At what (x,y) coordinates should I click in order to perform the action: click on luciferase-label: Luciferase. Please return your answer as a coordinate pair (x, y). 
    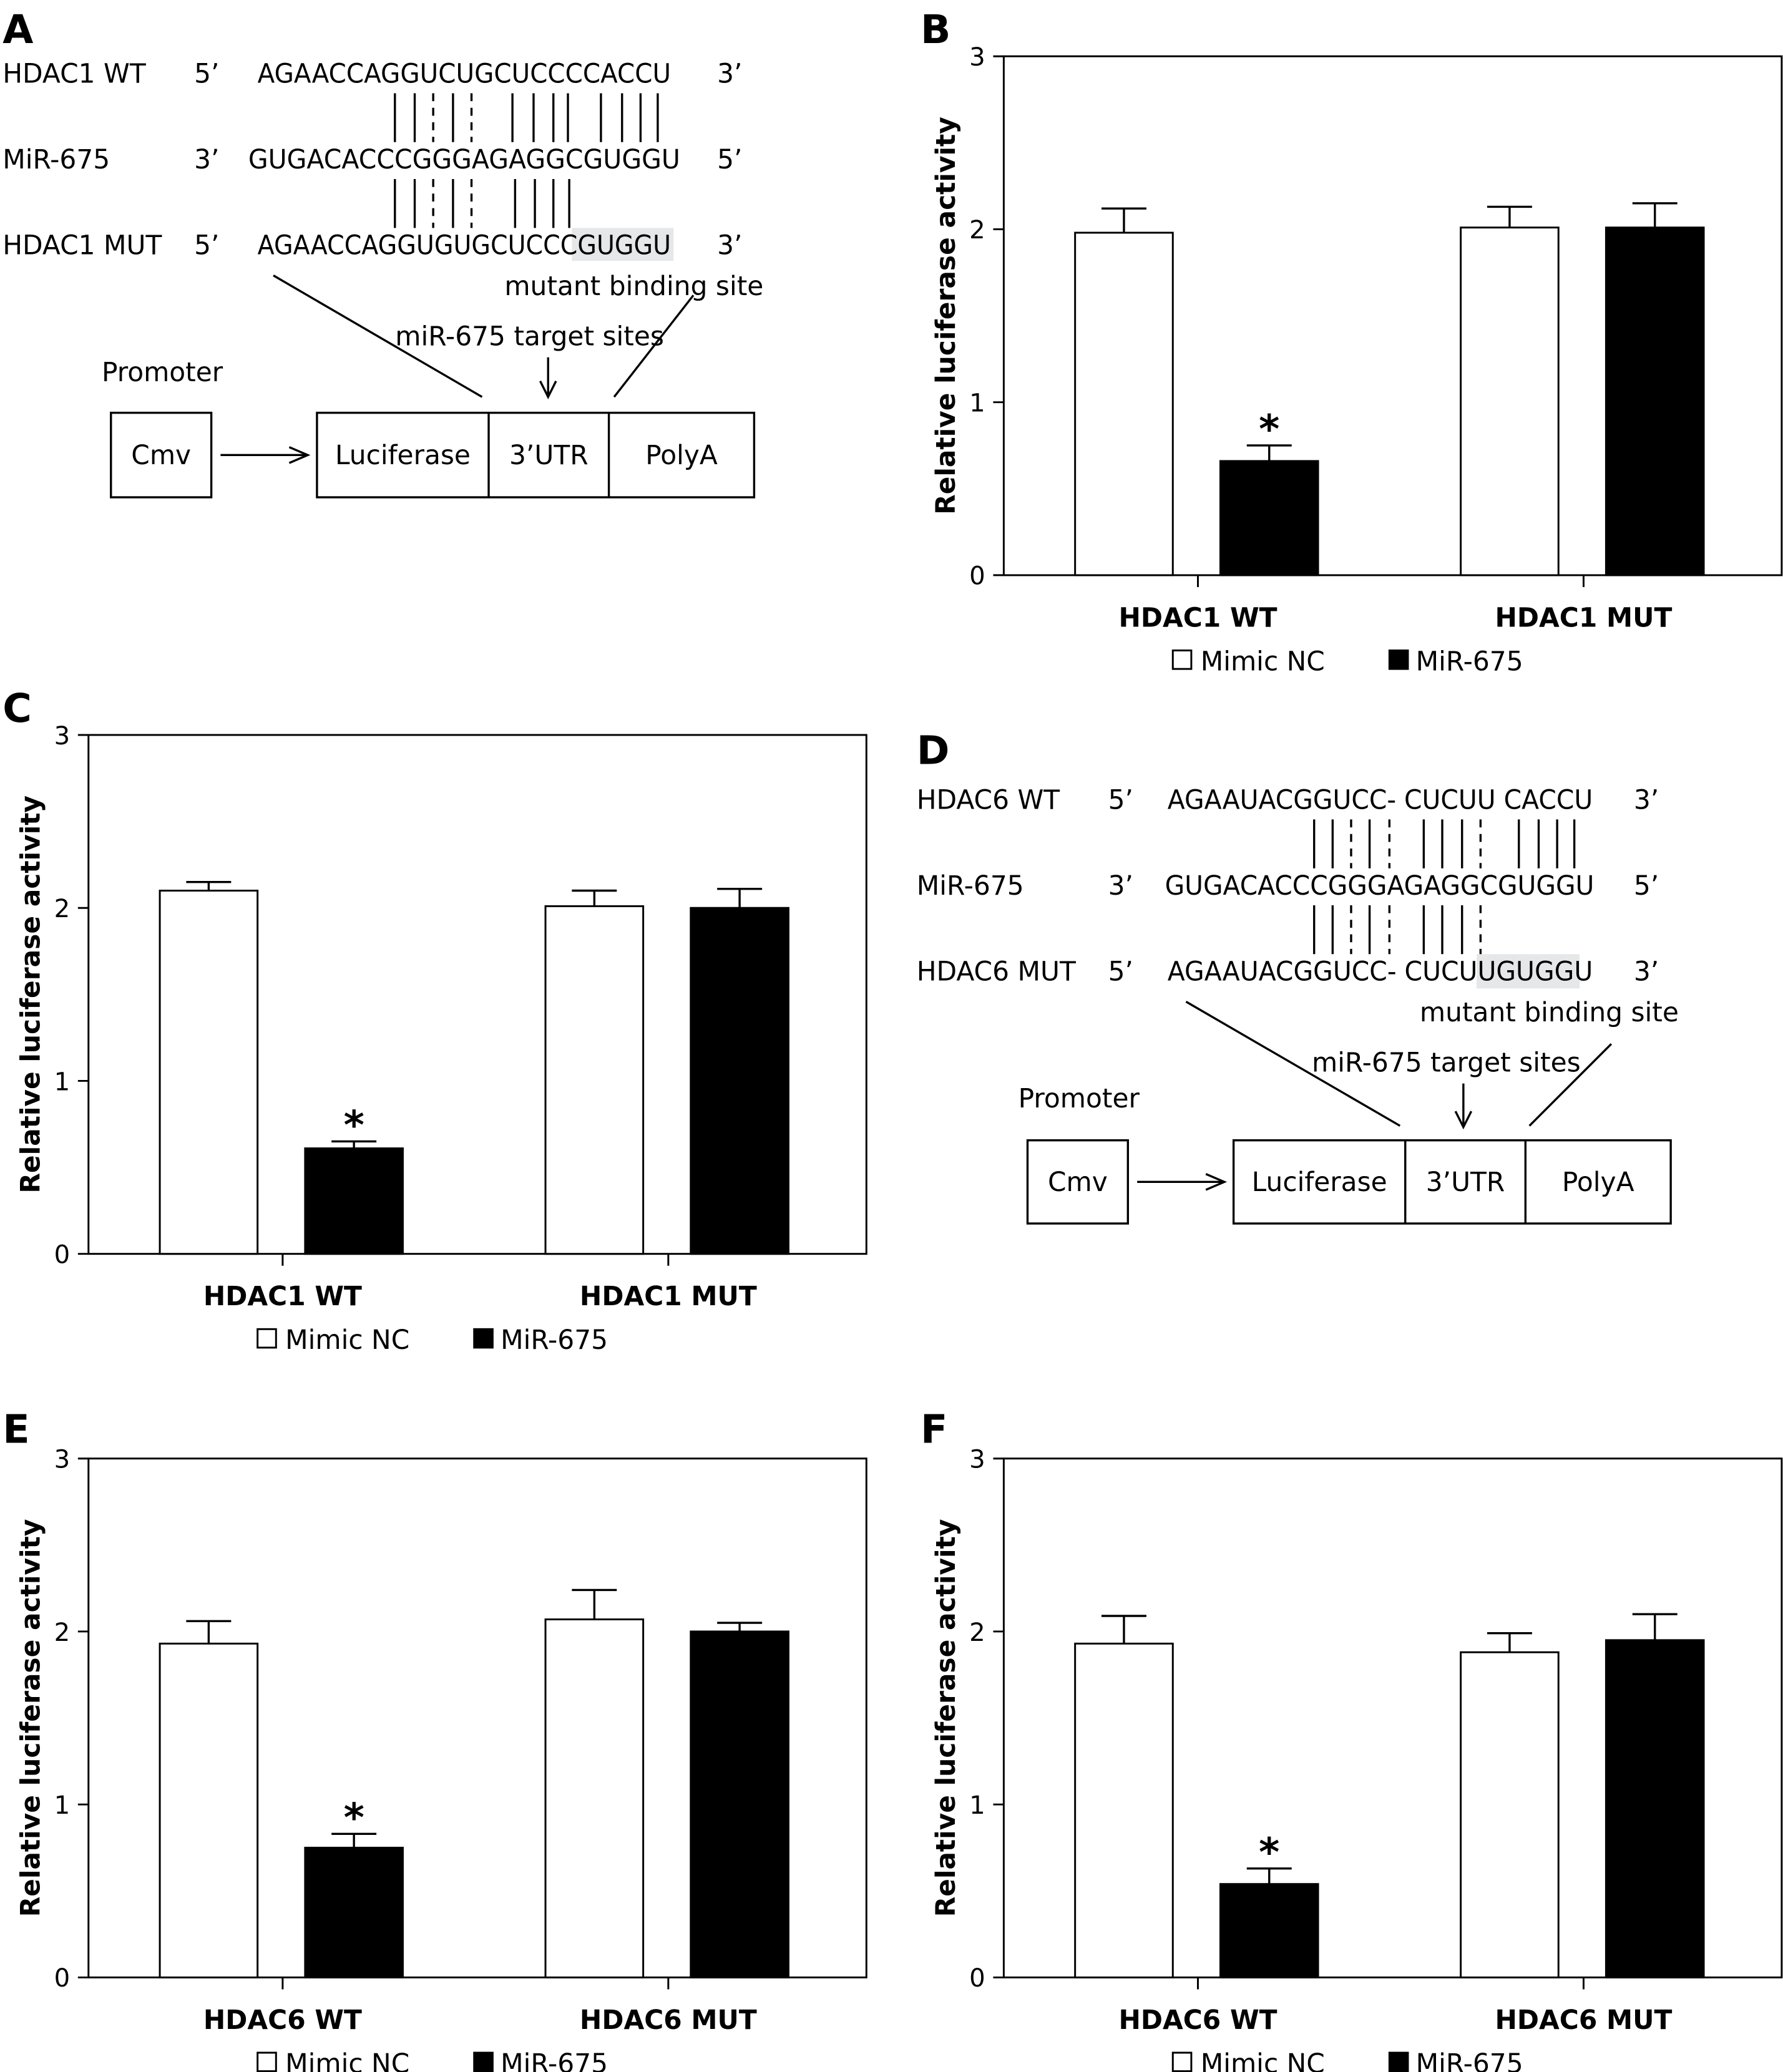
    Looking at the image, I should click on (403, 455).